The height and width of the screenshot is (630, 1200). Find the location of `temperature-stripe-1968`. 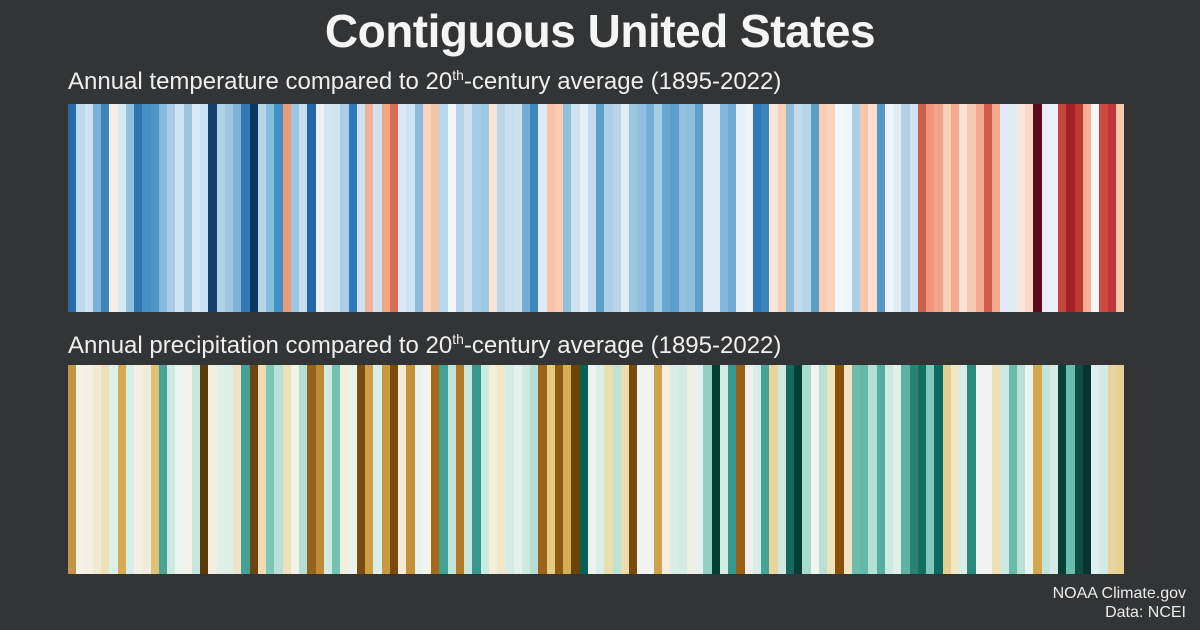

temperature-stripe-1968 is located at coordinates (674, 208).